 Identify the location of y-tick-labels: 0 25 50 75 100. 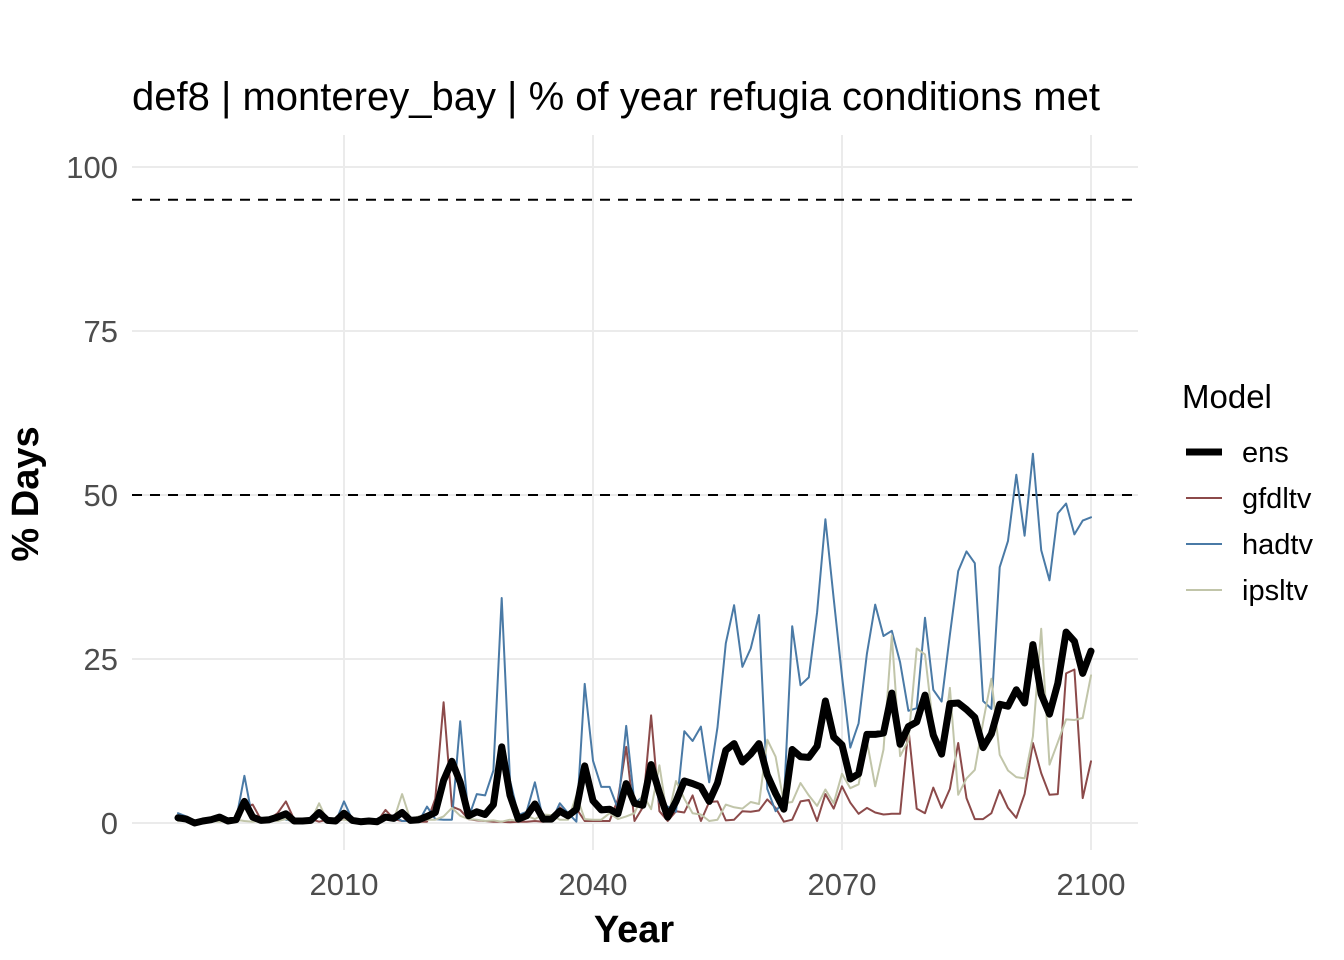
(92, 495).